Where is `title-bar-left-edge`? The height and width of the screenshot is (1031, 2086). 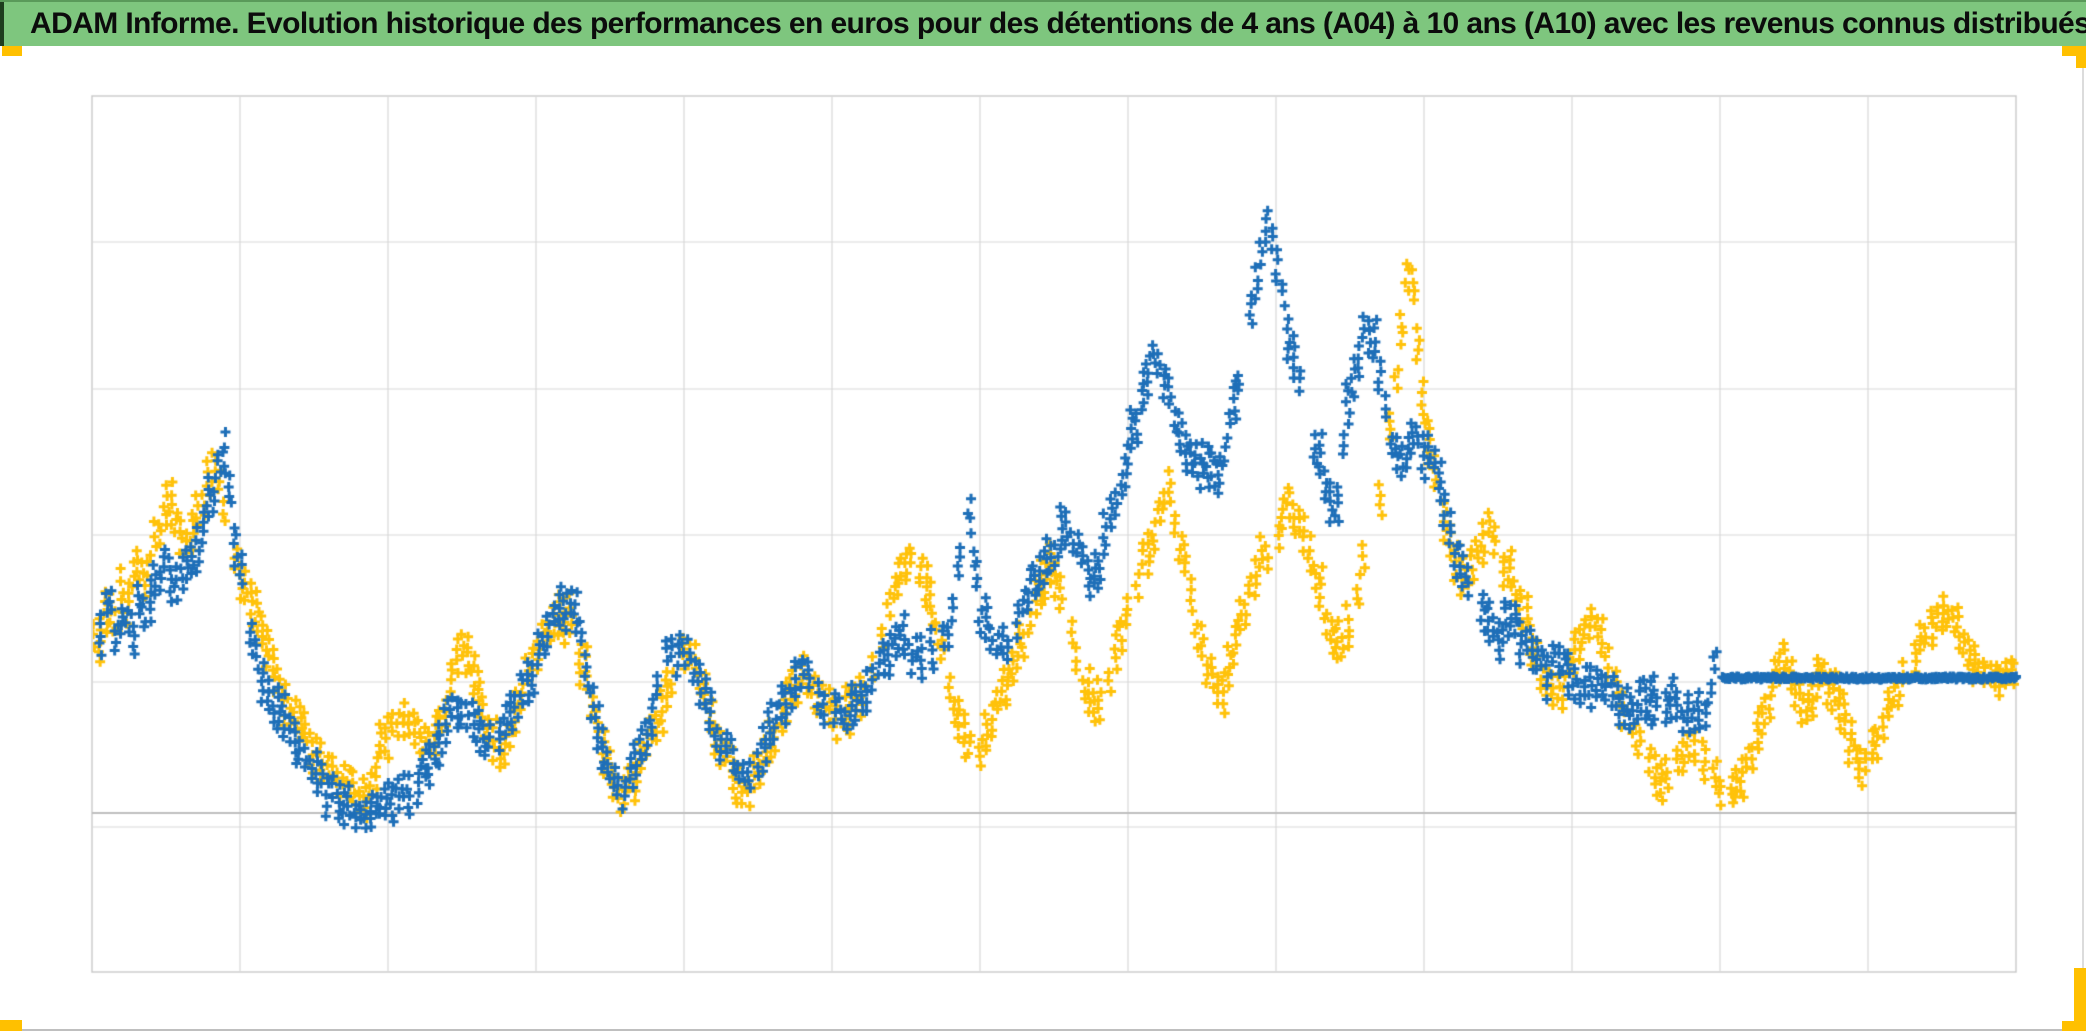 title-bar-left-edge is located at coordinates (2, 24).